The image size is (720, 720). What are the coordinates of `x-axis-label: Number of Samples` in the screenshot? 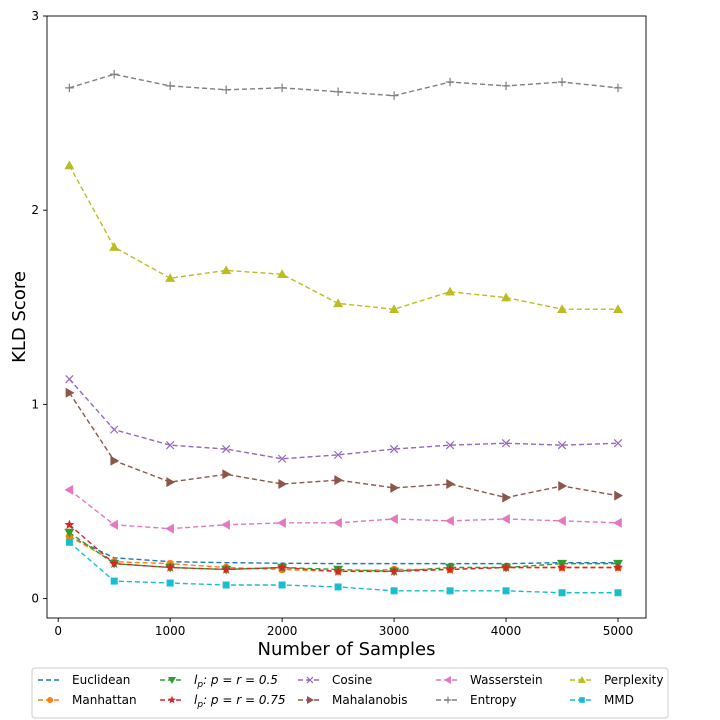 It's located at (347, 649).